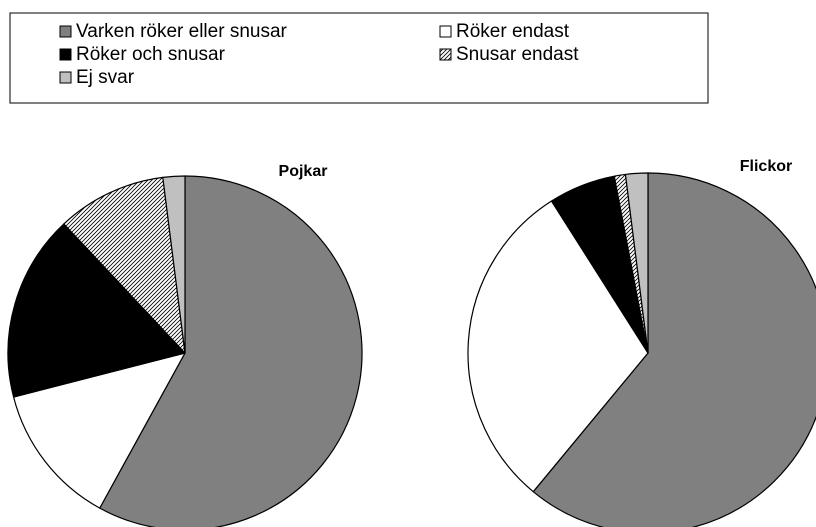 The image size is (816, 527). I want to click on legend-label: Röker och snusar, so click(151, 54).